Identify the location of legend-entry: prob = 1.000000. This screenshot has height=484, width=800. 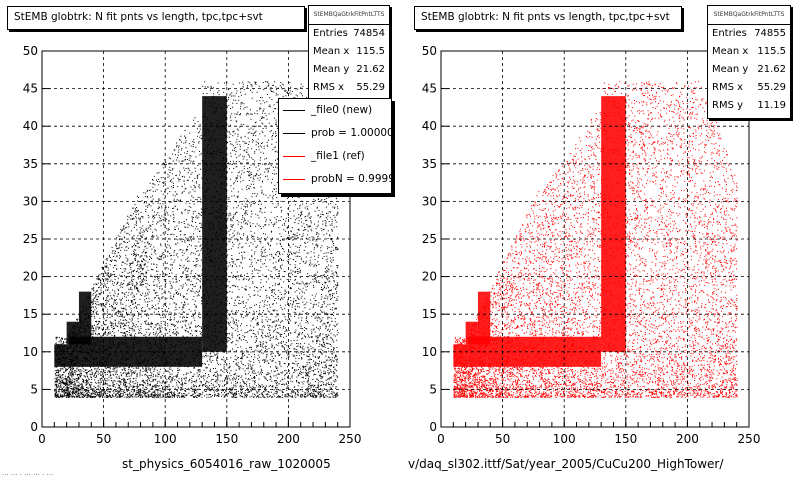
(335, 133).